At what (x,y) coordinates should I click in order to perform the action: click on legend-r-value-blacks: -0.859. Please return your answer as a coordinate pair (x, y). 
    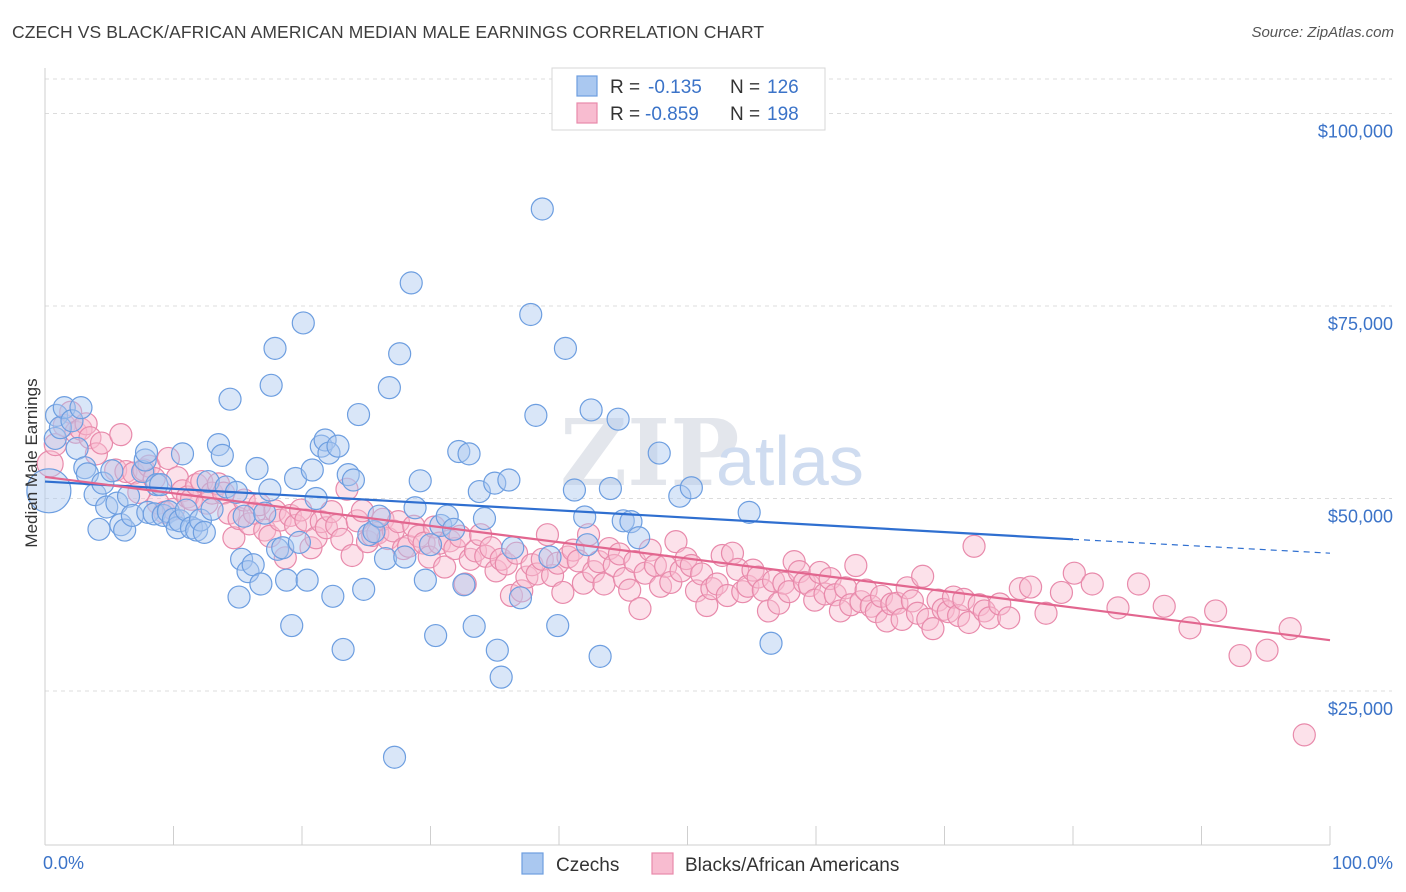
    Looking at the image, I should click on (672, 114).